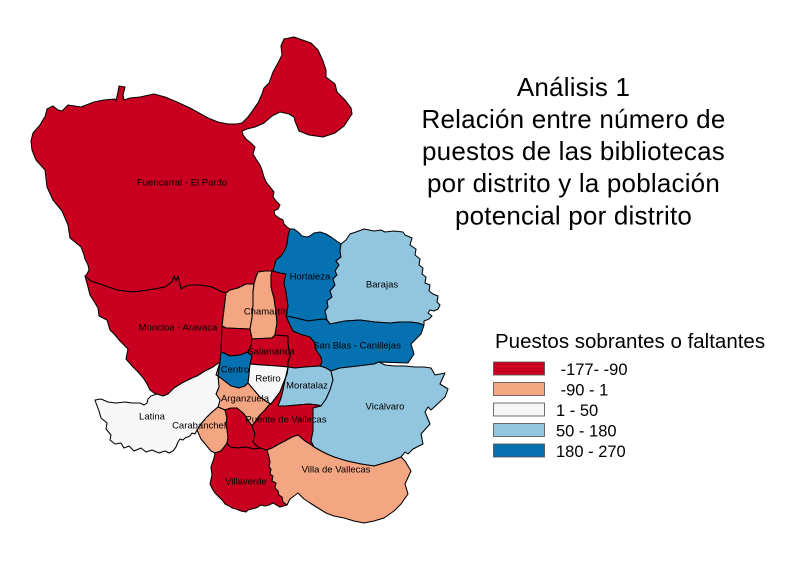 The height and width of the screenshot is (566, 800). What do you see at coordinates (182, 183) in the screenshot?
I see `svg-text: Fuencarral - El Pardo` at bounding box center [182, 183].